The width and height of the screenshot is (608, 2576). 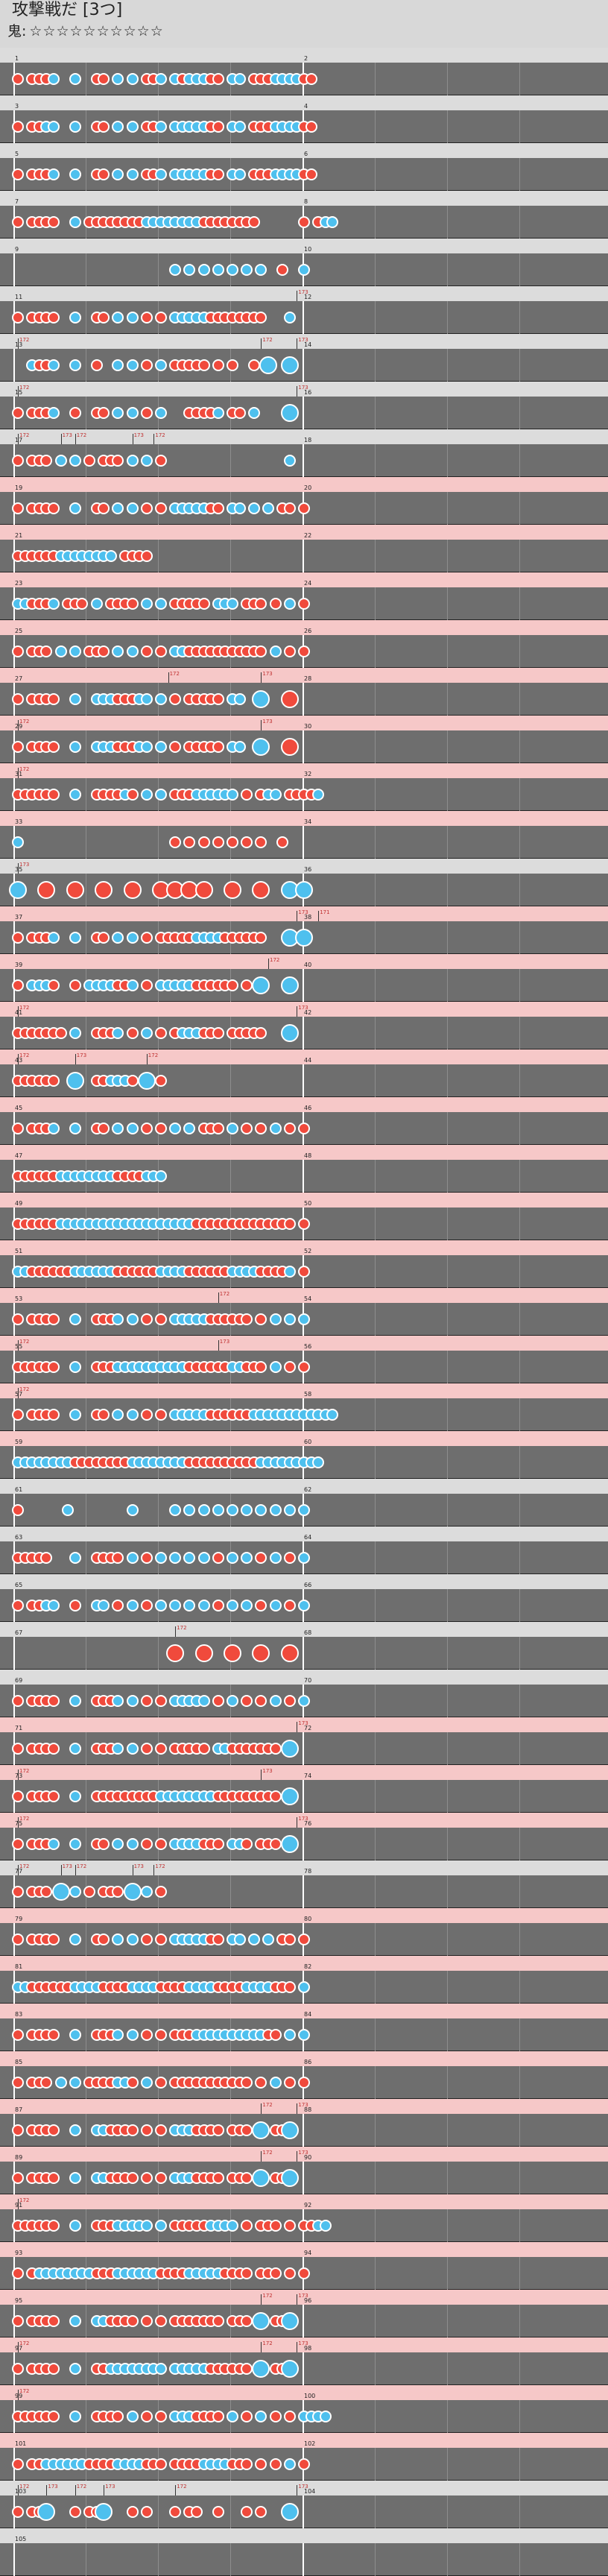 What do you see at coordinates (304, 883) in the screenshot?
I see `chart-row: 35 36 173` at bounding box center [304, 883].